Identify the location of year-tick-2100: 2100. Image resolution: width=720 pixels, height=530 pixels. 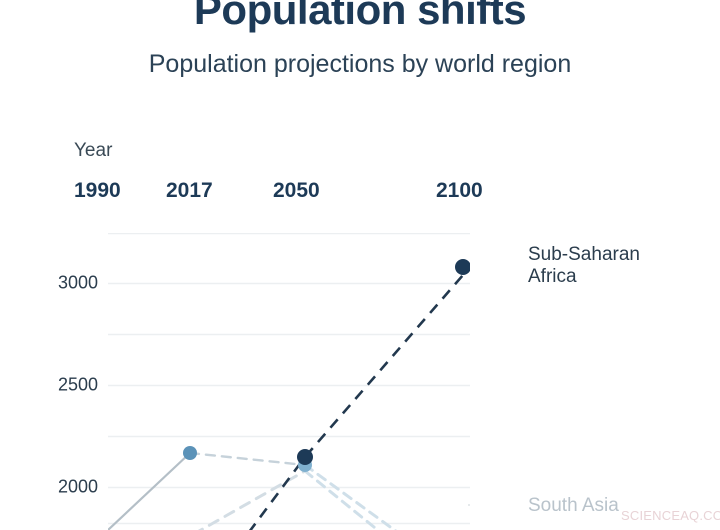
(459, 190).